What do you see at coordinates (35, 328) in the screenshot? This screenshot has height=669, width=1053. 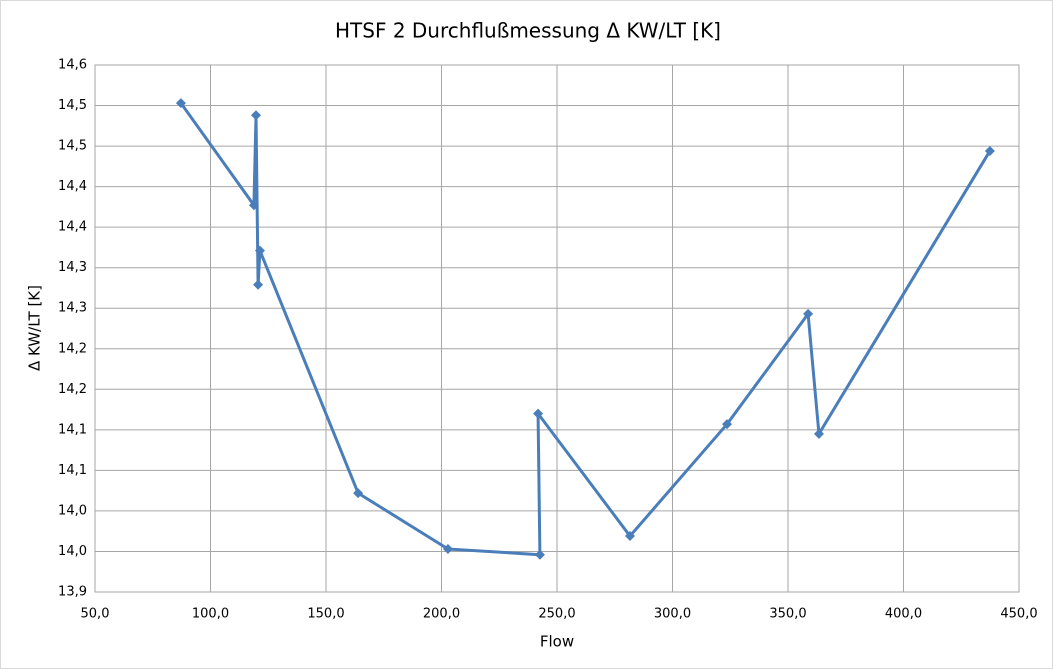 I see `y-axis-title: Δ KW/LT [K]` at bounding box center [35, 328].